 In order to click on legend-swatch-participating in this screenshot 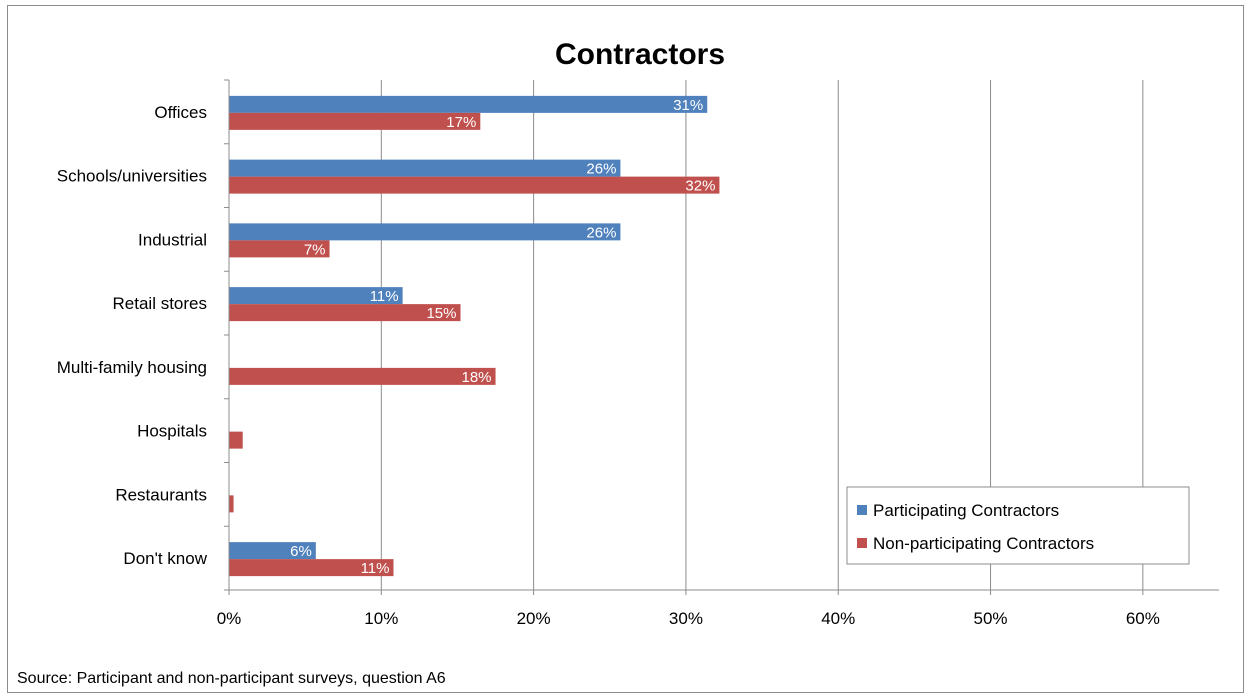, I will do `click(862, 510)`.